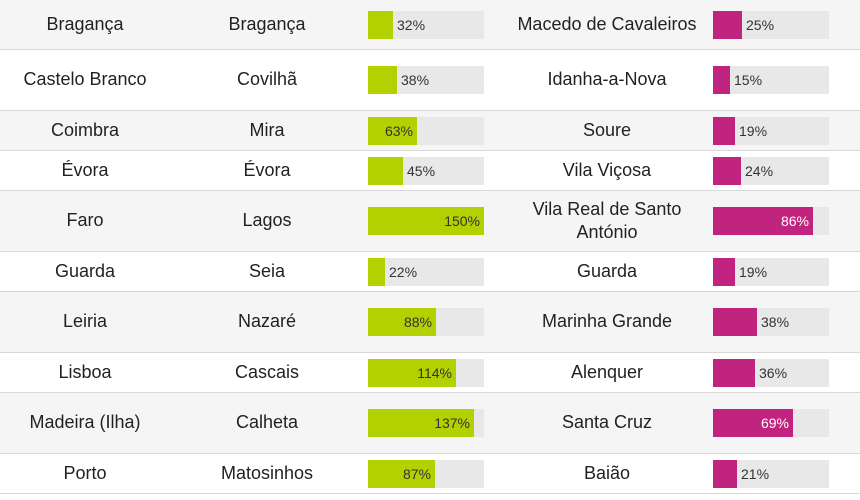 This screenshot has width=860, height=500. Describe the element at coordinates (452, 423) in the screenshot. I see `percent-label-a: 137%` at that location.